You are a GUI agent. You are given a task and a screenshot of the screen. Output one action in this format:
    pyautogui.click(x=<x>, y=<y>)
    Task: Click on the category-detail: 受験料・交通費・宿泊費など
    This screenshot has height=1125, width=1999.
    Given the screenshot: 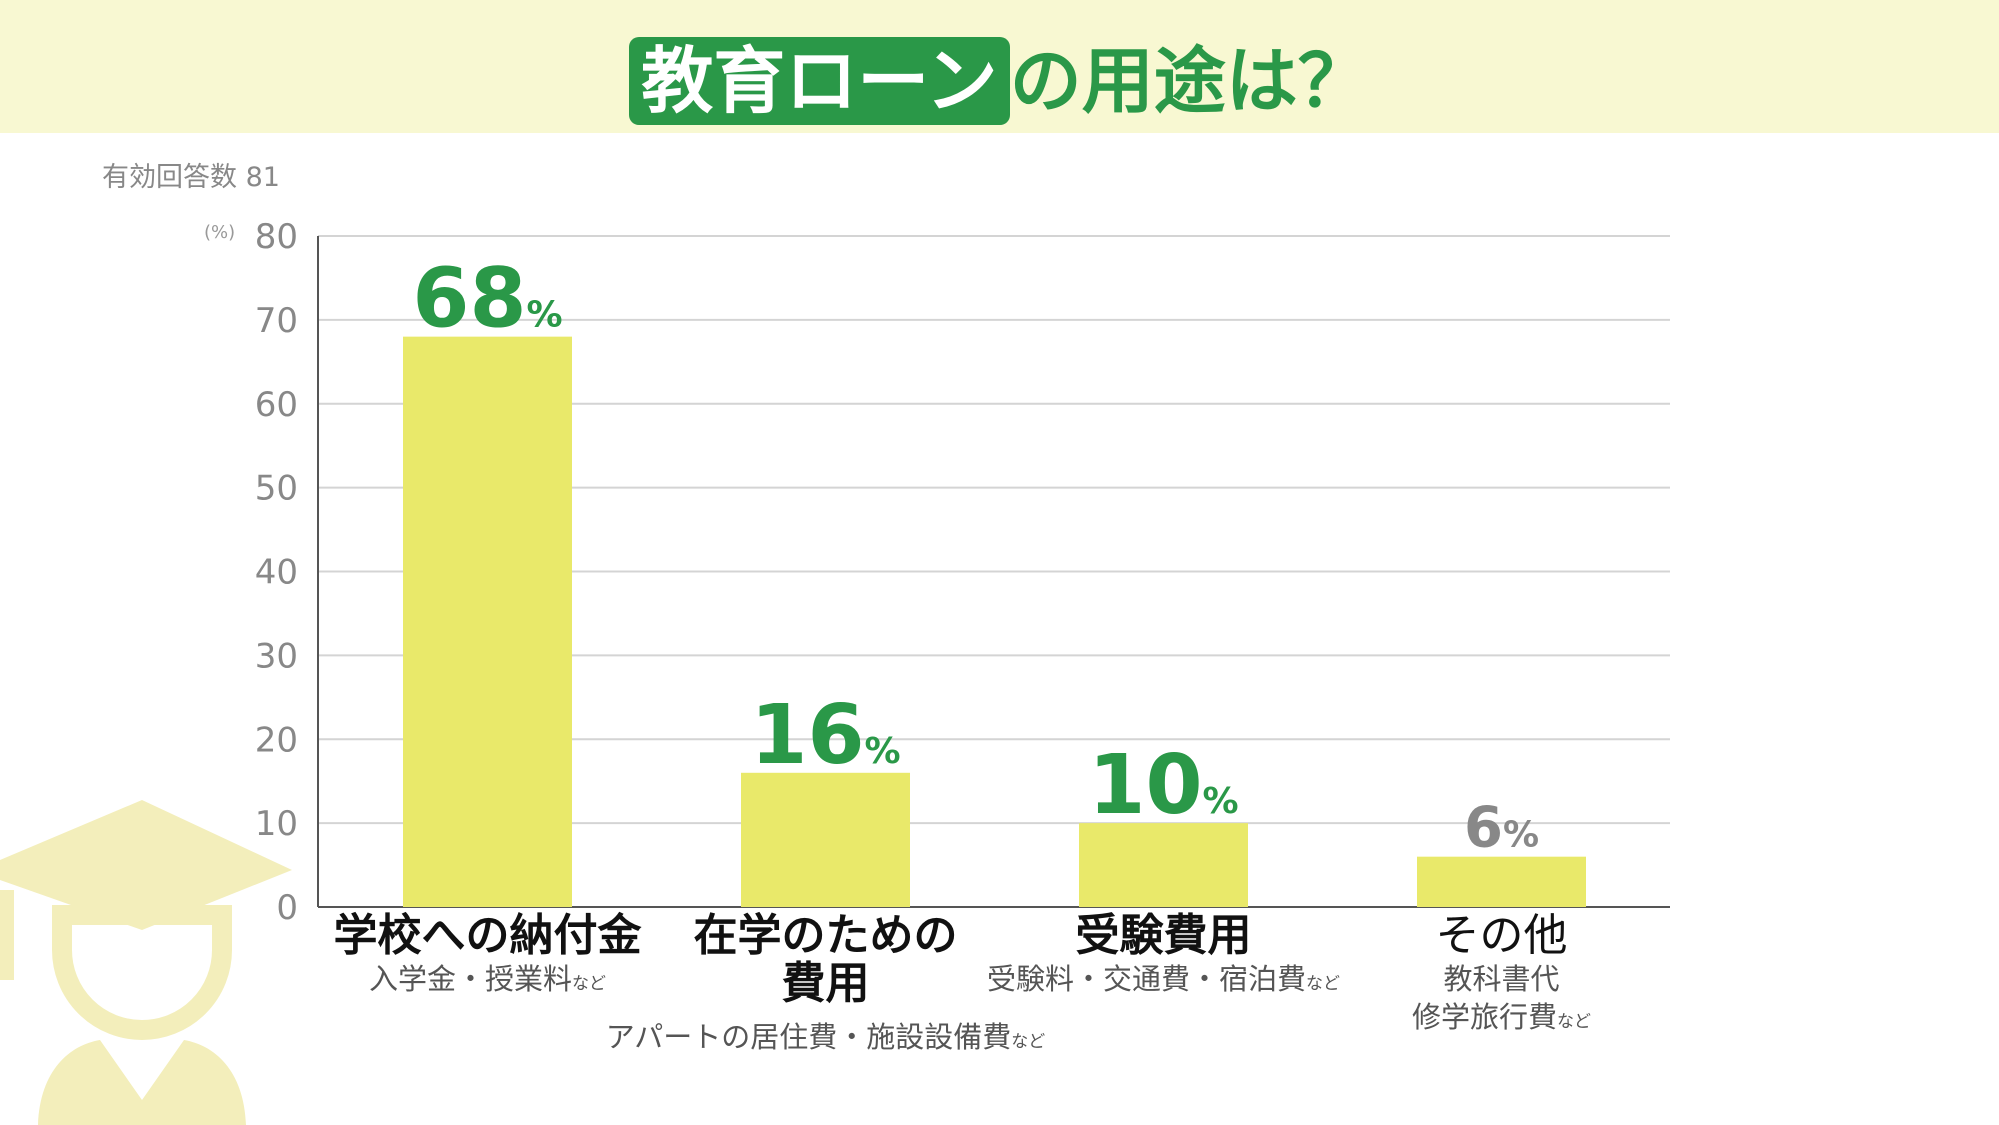 What is the action you would take?
    pyautogui.click(x=1163, y=979)
    